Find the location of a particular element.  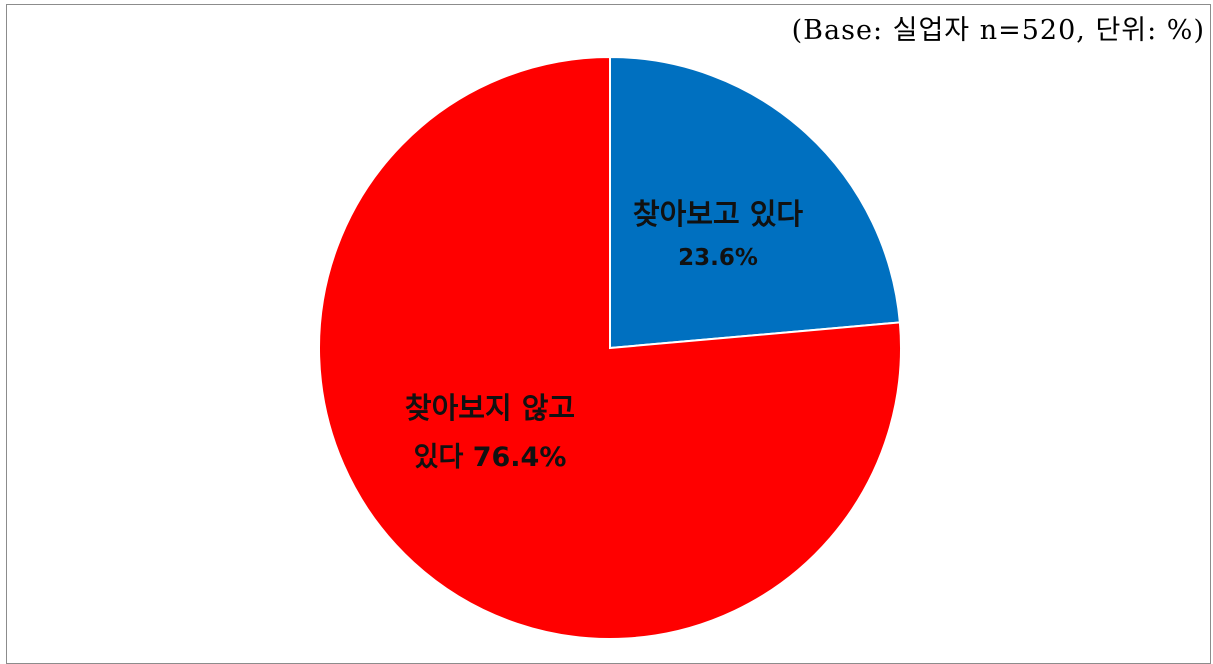

slice-label-not-looking-line1: 찾아보지 않고 is located at coordinates (490, 408).